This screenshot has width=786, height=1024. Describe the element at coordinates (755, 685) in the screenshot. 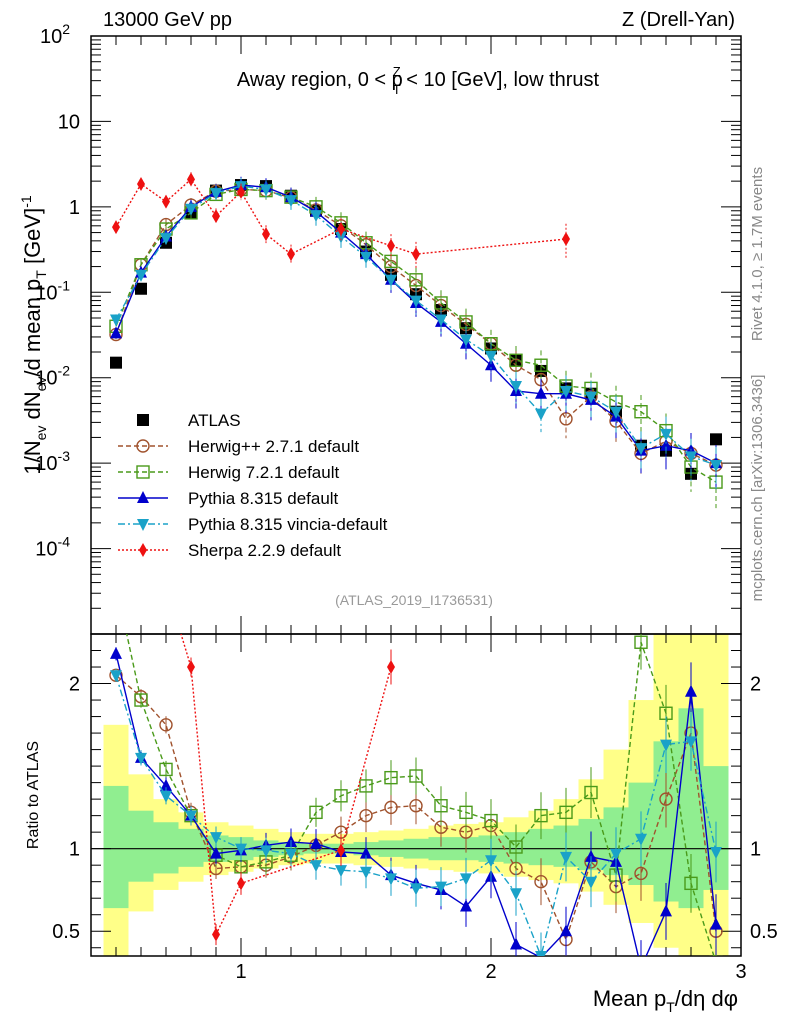

I see `ratio-tick-label-right: 2` at that location.